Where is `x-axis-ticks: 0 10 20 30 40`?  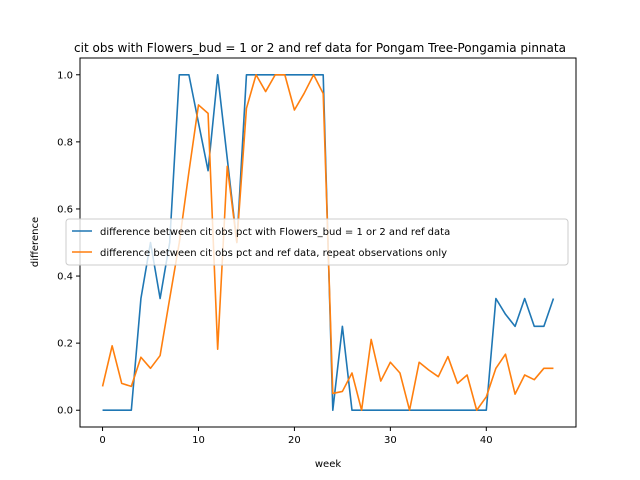
x-axis-ticks: 0 10 20 30 40 is located at coordinates (296, 436).